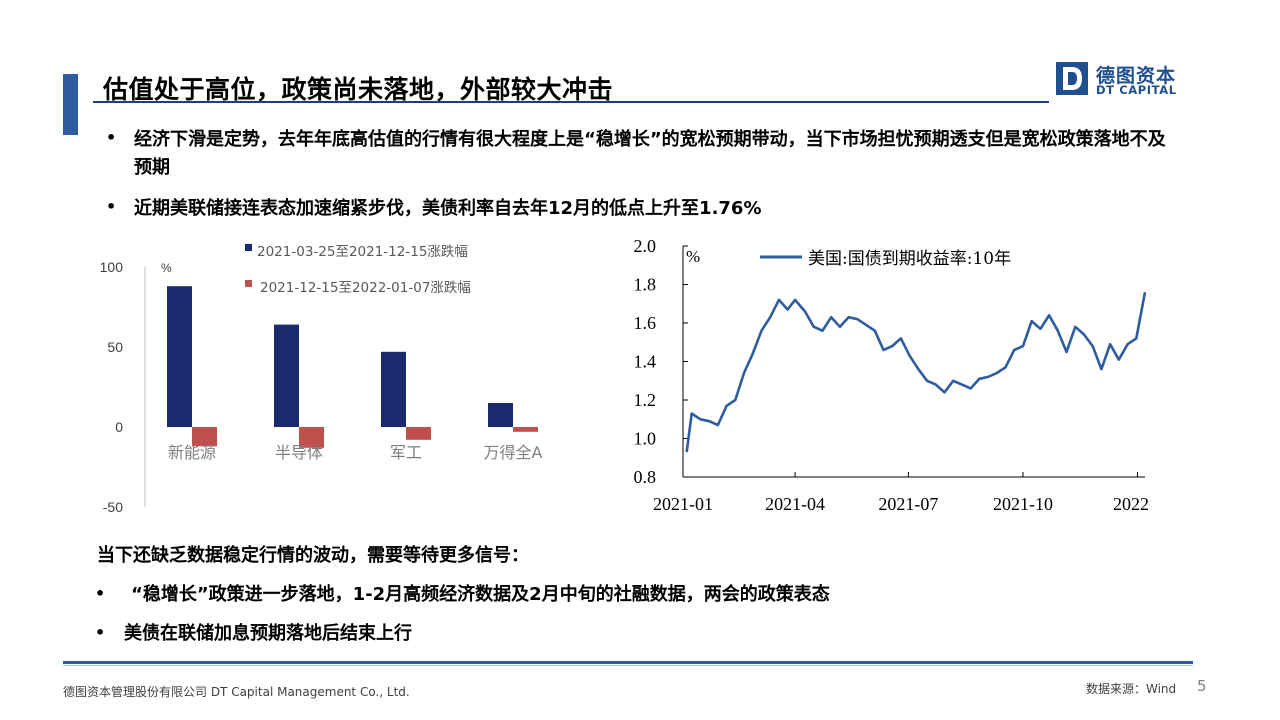  I want to click on y-tick-label: 2.0, so click(645, 246).